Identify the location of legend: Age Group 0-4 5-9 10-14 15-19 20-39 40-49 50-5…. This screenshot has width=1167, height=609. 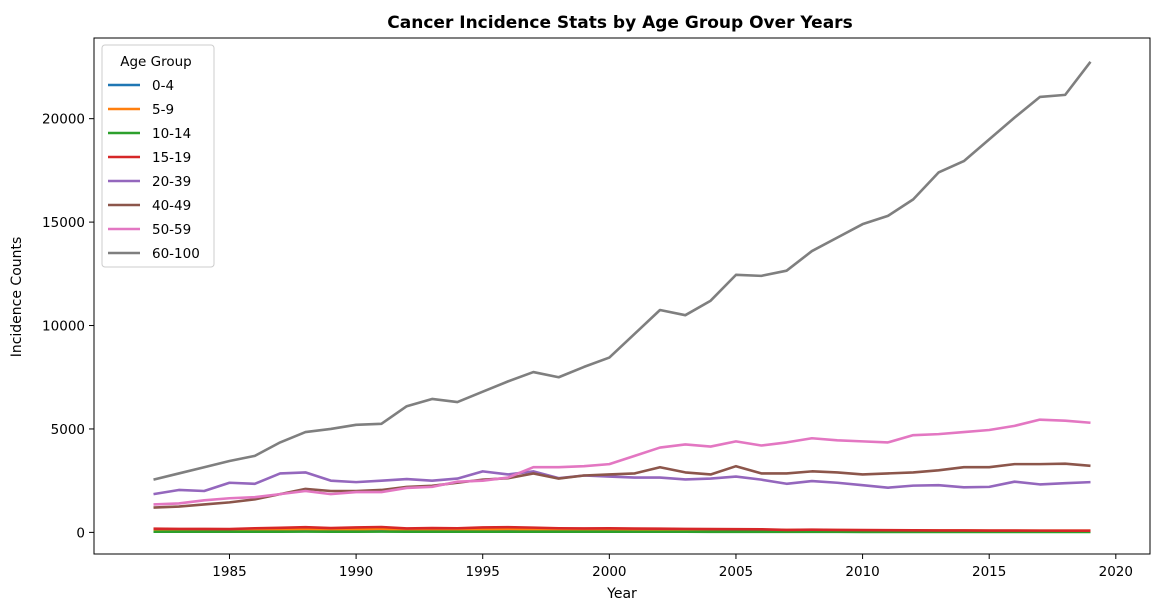
(158, 156).